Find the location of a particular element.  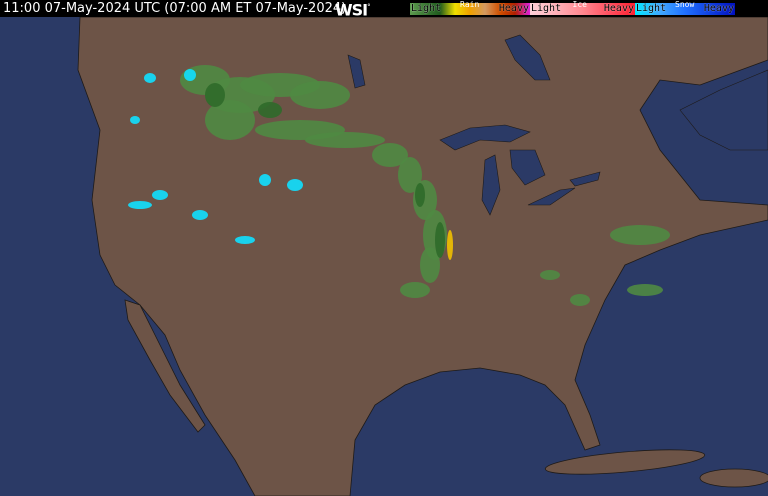

baja-peninsula is located at coordinates (165, 366).